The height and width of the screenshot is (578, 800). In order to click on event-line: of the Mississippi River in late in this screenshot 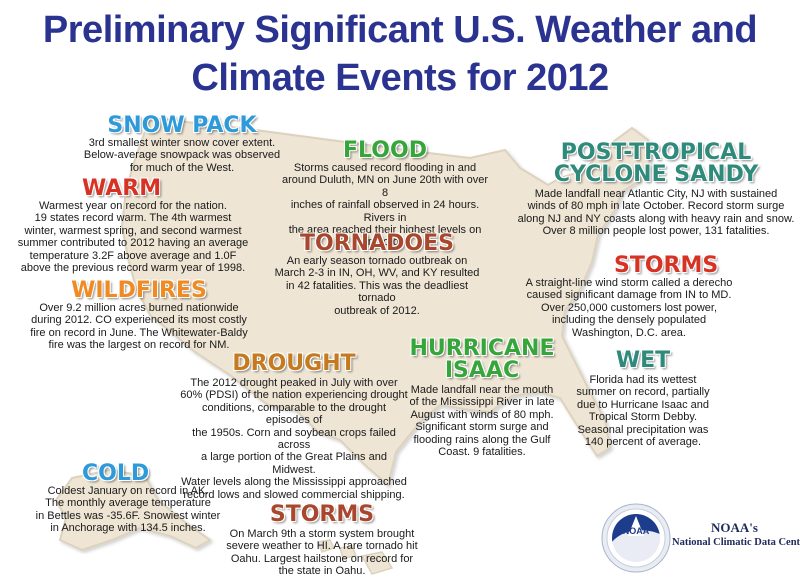, I will do `click(482, 402)`.